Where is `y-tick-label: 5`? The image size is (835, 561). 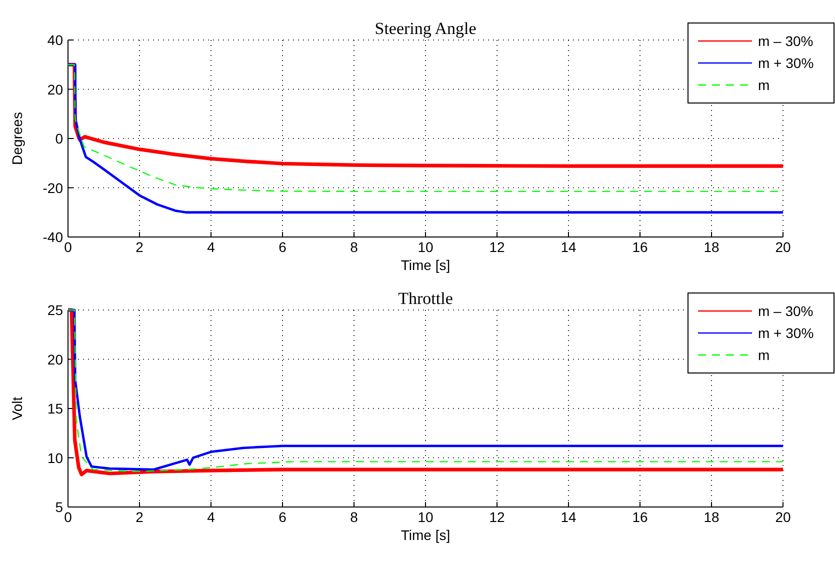 y-tick-label: 5 is located at coordinates (59, 507).